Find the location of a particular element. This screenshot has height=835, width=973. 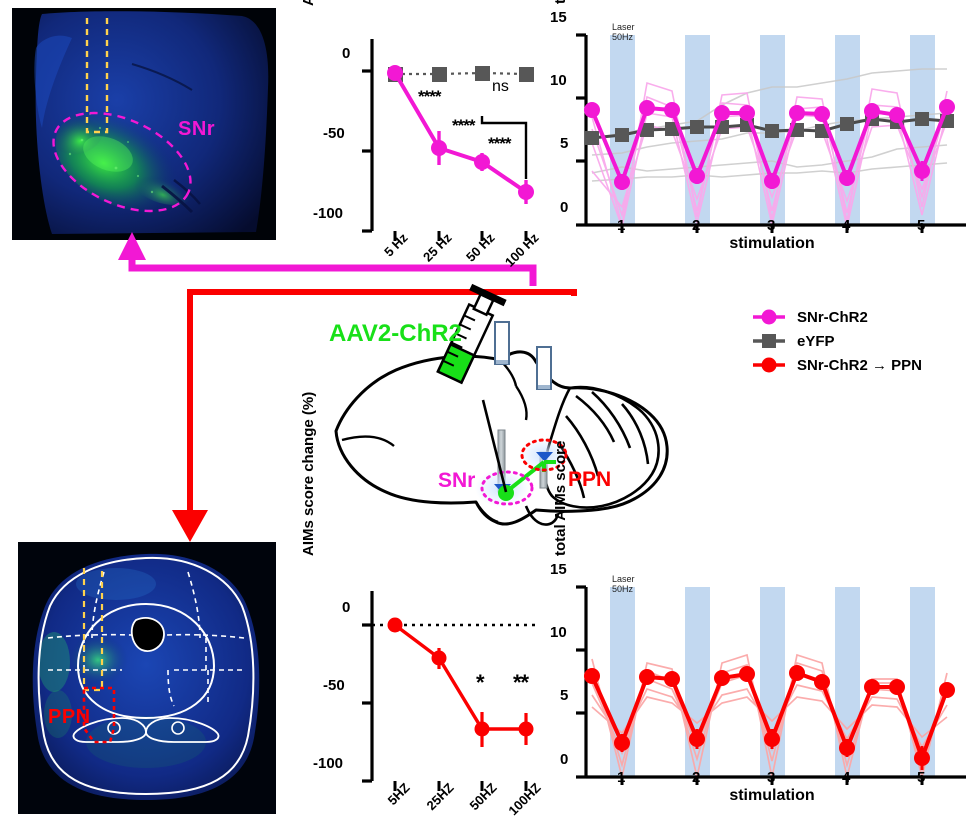

chart4-laser-band-label: Laser 50Hz is located at coordinates (623, 584).